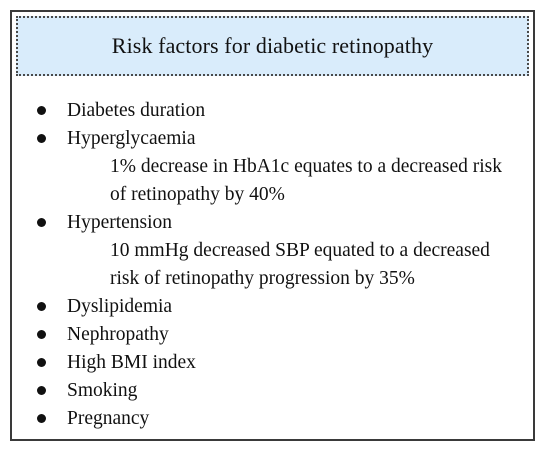  I want to click on header-banner: Risk factors for diabetic retinopathy, so click(272, 46).